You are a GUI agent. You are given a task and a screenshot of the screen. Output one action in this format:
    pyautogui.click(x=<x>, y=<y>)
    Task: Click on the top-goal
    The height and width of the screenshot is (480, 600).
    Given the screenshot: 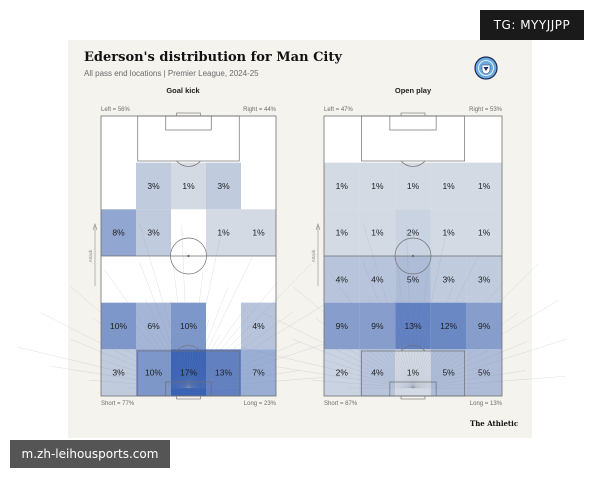 What is the action you would take?
    pyautogui.click(x=413, y=114)
    